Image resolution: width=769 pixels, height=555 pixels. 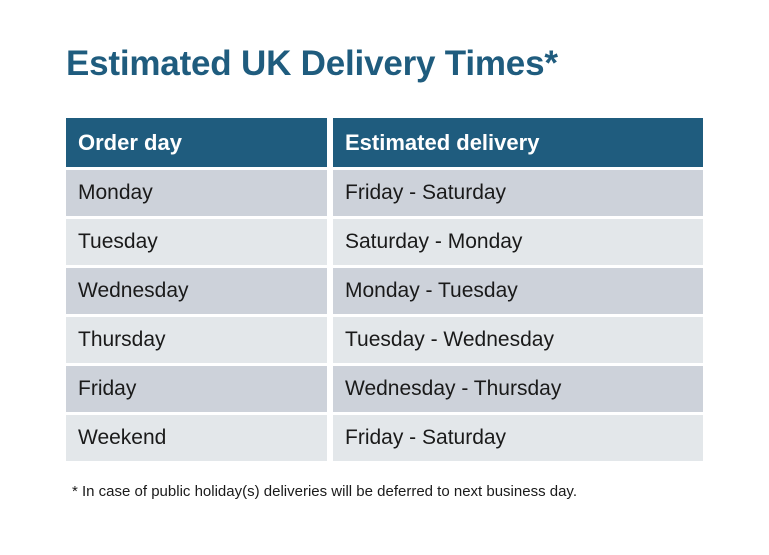 I want to click on cell-estimated-delivery: Saturday - Monday, so click(x=518, y=242).